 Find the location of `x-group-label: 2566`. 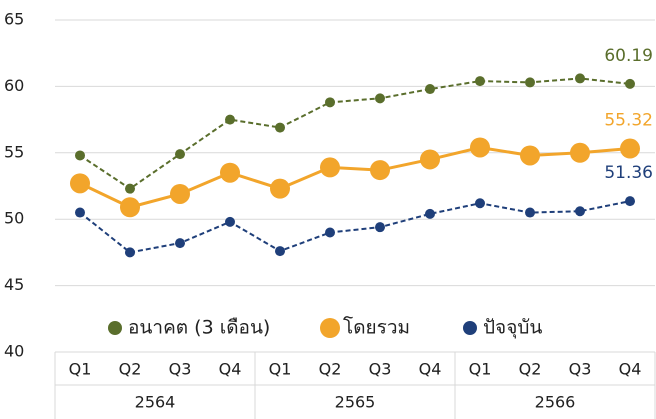

x-group-label: 2566 is located at coordinates (555, 402).